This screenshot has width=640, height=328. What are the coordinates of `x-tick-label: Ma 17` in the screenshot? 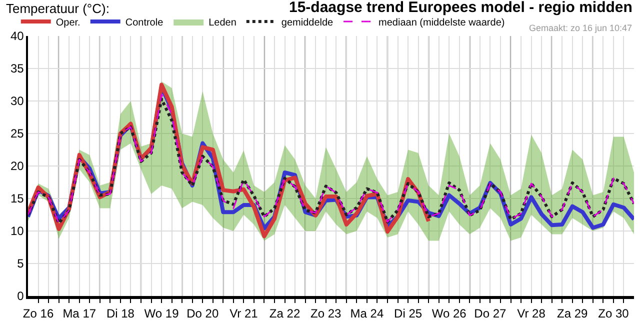 It's located at (79, 313).